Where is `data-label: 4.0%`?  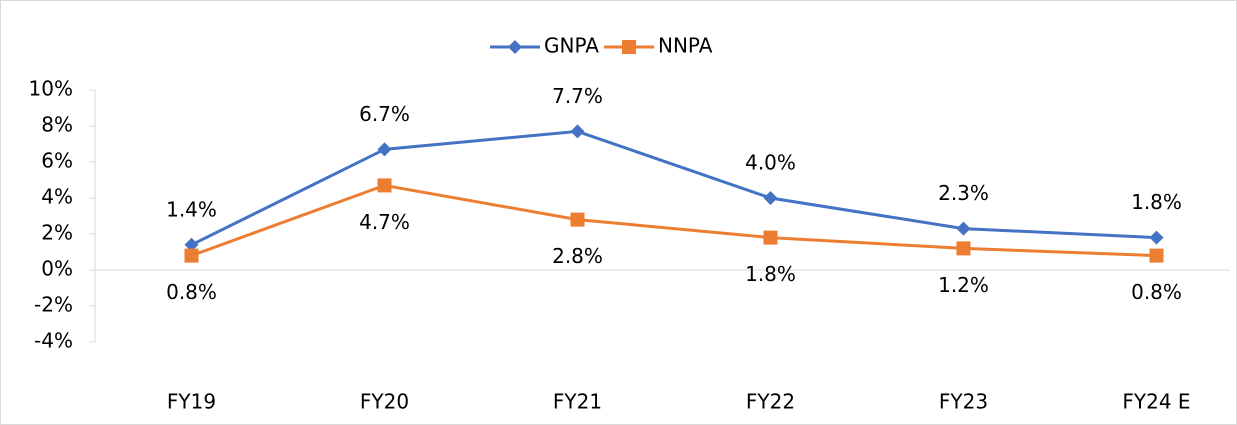 data-label: 4.0% is located at coordinates (770, 163).